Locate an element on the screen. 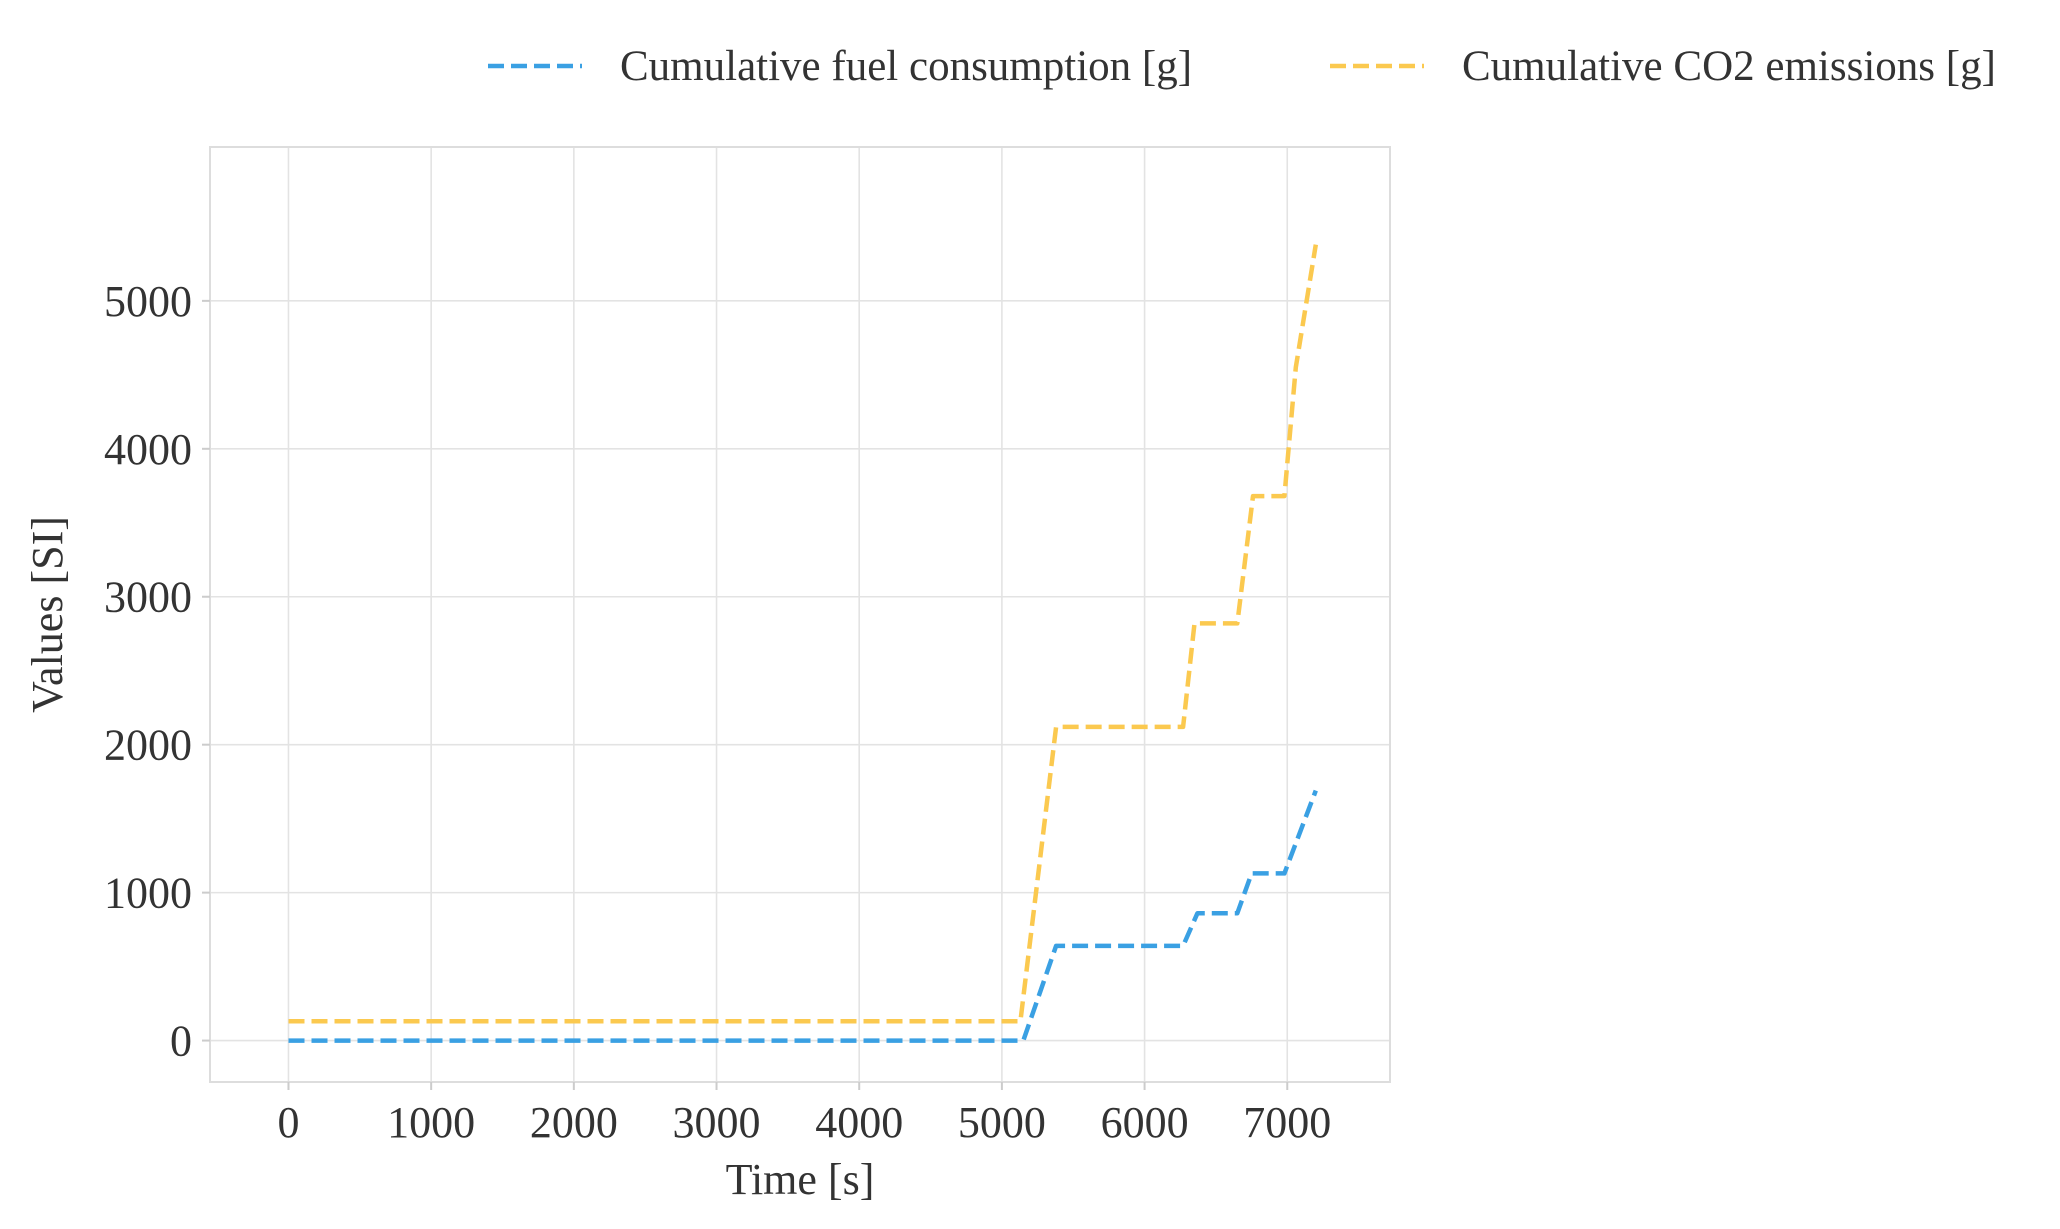 The image size is (2060, 1229). y-tick-label: 1000 is located at coordinates (148, 893).